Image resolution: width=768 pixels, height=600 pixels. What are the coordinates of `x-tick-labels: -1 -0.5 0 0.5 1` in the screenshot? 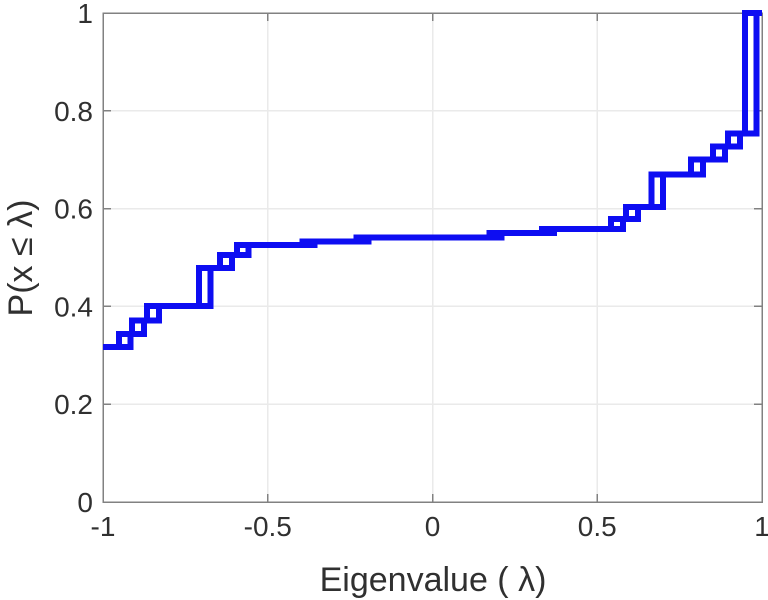 It's located at (429, 526).